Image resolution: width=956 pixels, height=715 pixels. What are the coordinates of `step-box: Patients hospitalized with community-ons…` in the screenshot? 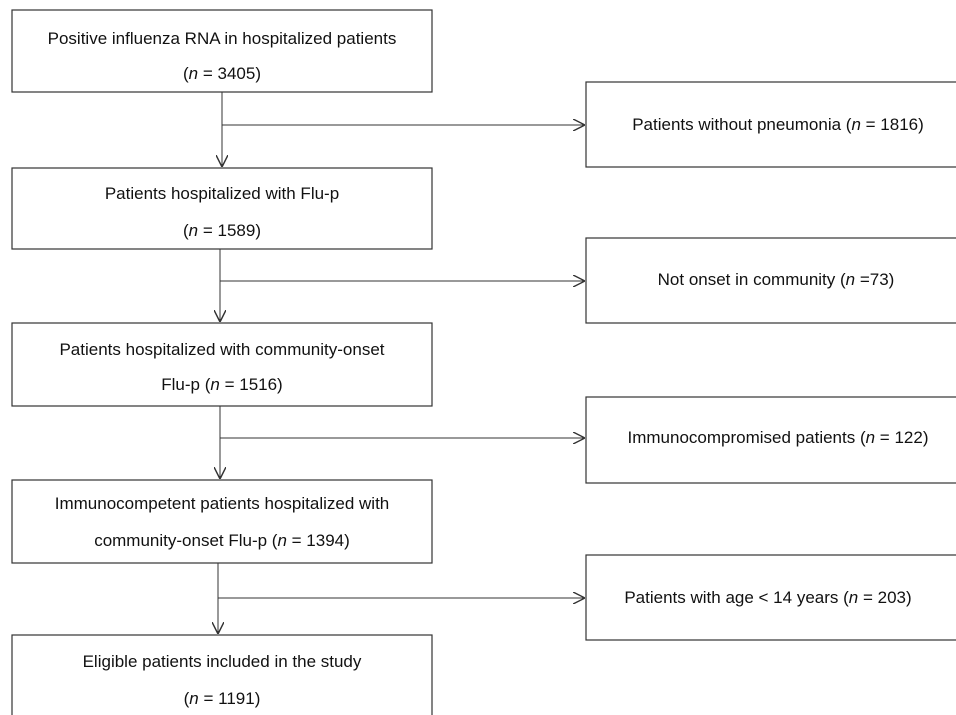 It's located at (222, 364).